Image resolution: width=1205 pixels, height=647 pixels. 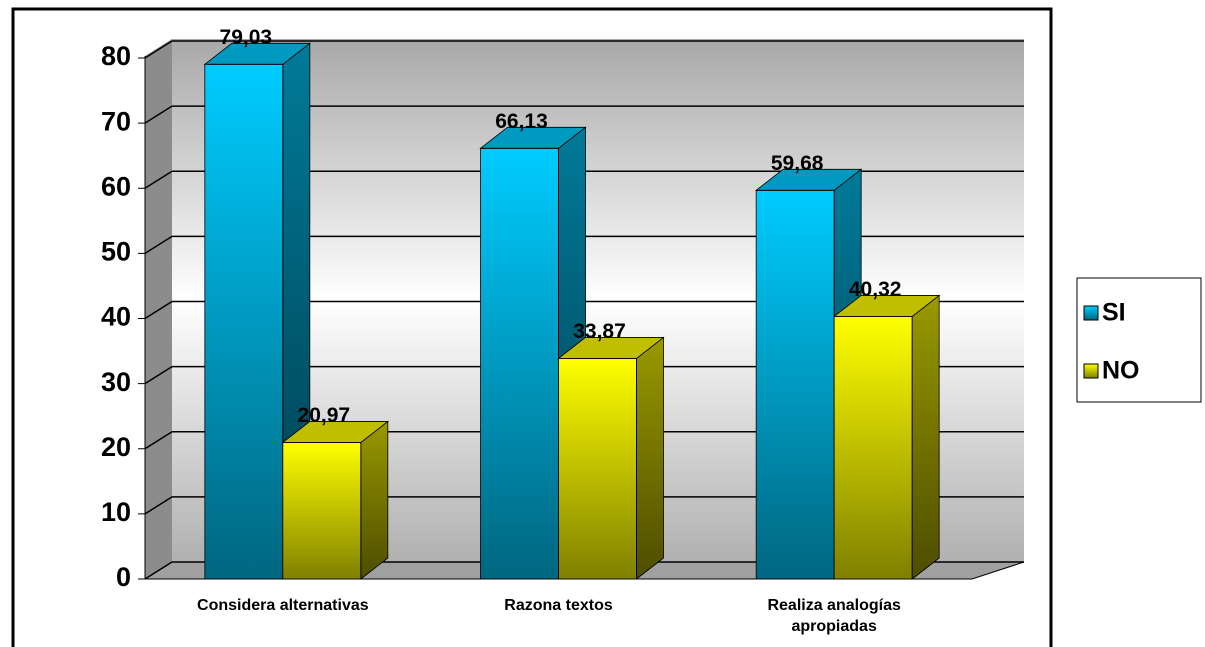 What do you see at coordinates (116, 252) in the screenshot?
I see `y-tick-label: 50` at bounding box center [116, 252].